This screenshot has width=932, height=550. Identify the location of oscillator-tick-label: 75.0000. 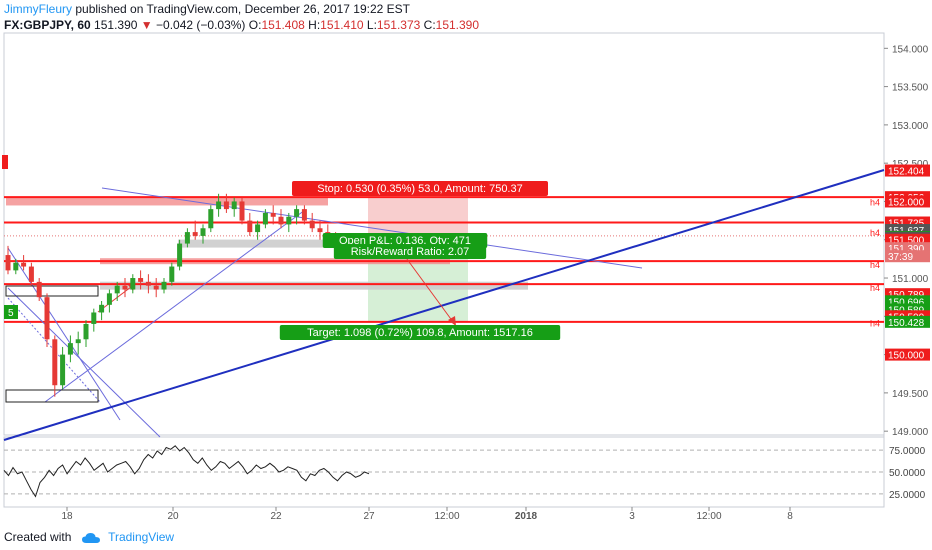
(907, 451).